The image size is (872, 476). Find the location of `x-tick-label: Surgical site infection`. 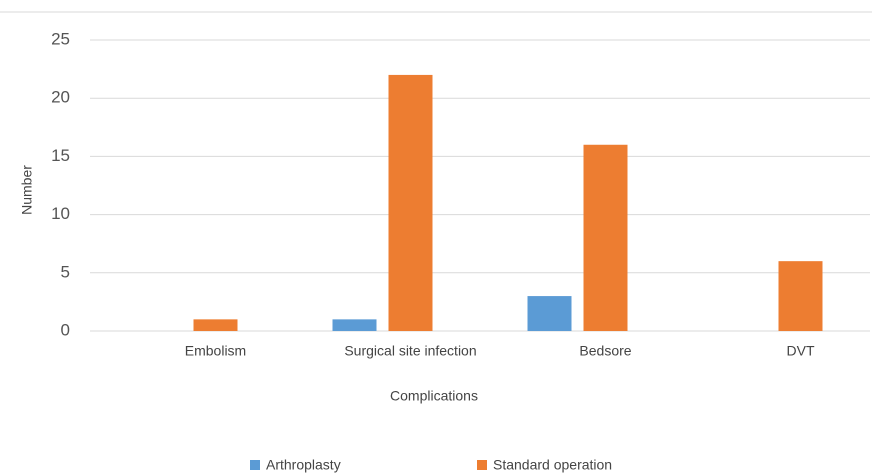

x-tick-label: Surgical site infection is located at coordinates (410, 351).